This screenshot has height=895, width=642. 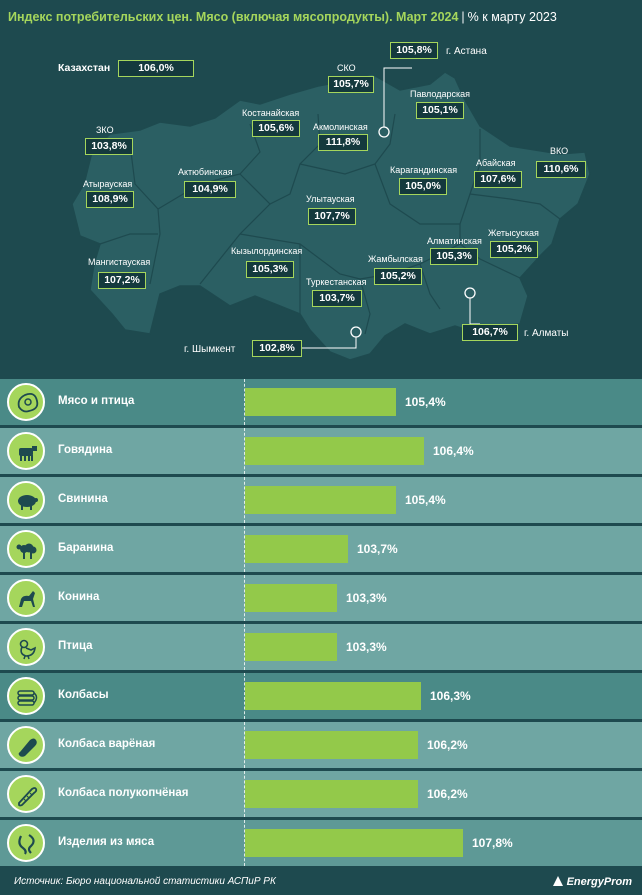 I want to click on category-cell: Птица, so click(x=118, y=647).